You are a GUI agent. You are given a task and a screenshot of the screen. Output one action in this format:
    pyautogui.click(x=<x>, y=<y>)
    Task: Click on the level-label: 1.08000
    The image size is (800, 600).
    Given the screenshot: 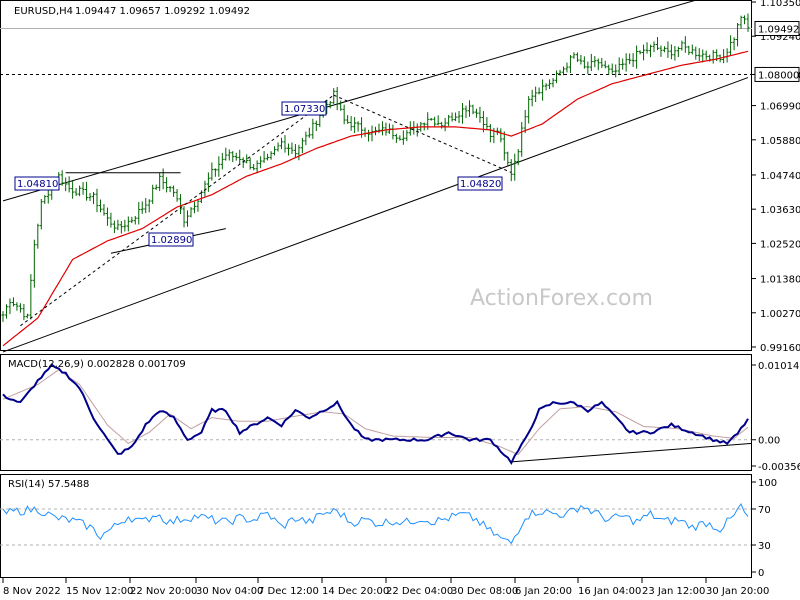 What is the action you would take?
    pyautogui.click(x=778, y=75)
    